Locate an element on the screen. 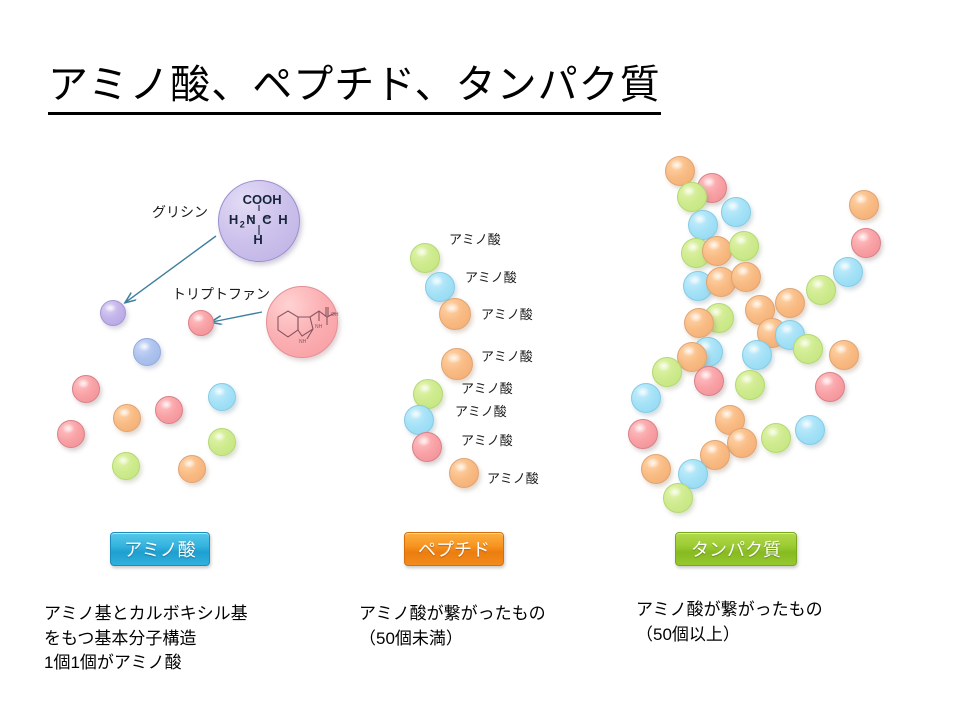 The width and height of the screenshot is (960, 720). caption-peptide: アミノ酸が繋がったもの （50個未満） is located at coordinates (452, 626).